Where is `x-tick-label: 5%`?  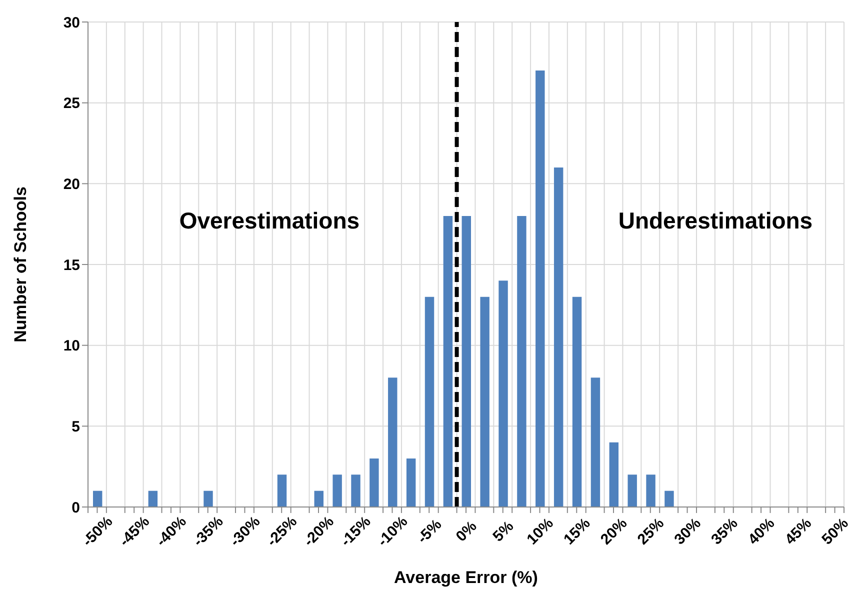
x-tick-label: 5% is located at coordinates (504, 532).